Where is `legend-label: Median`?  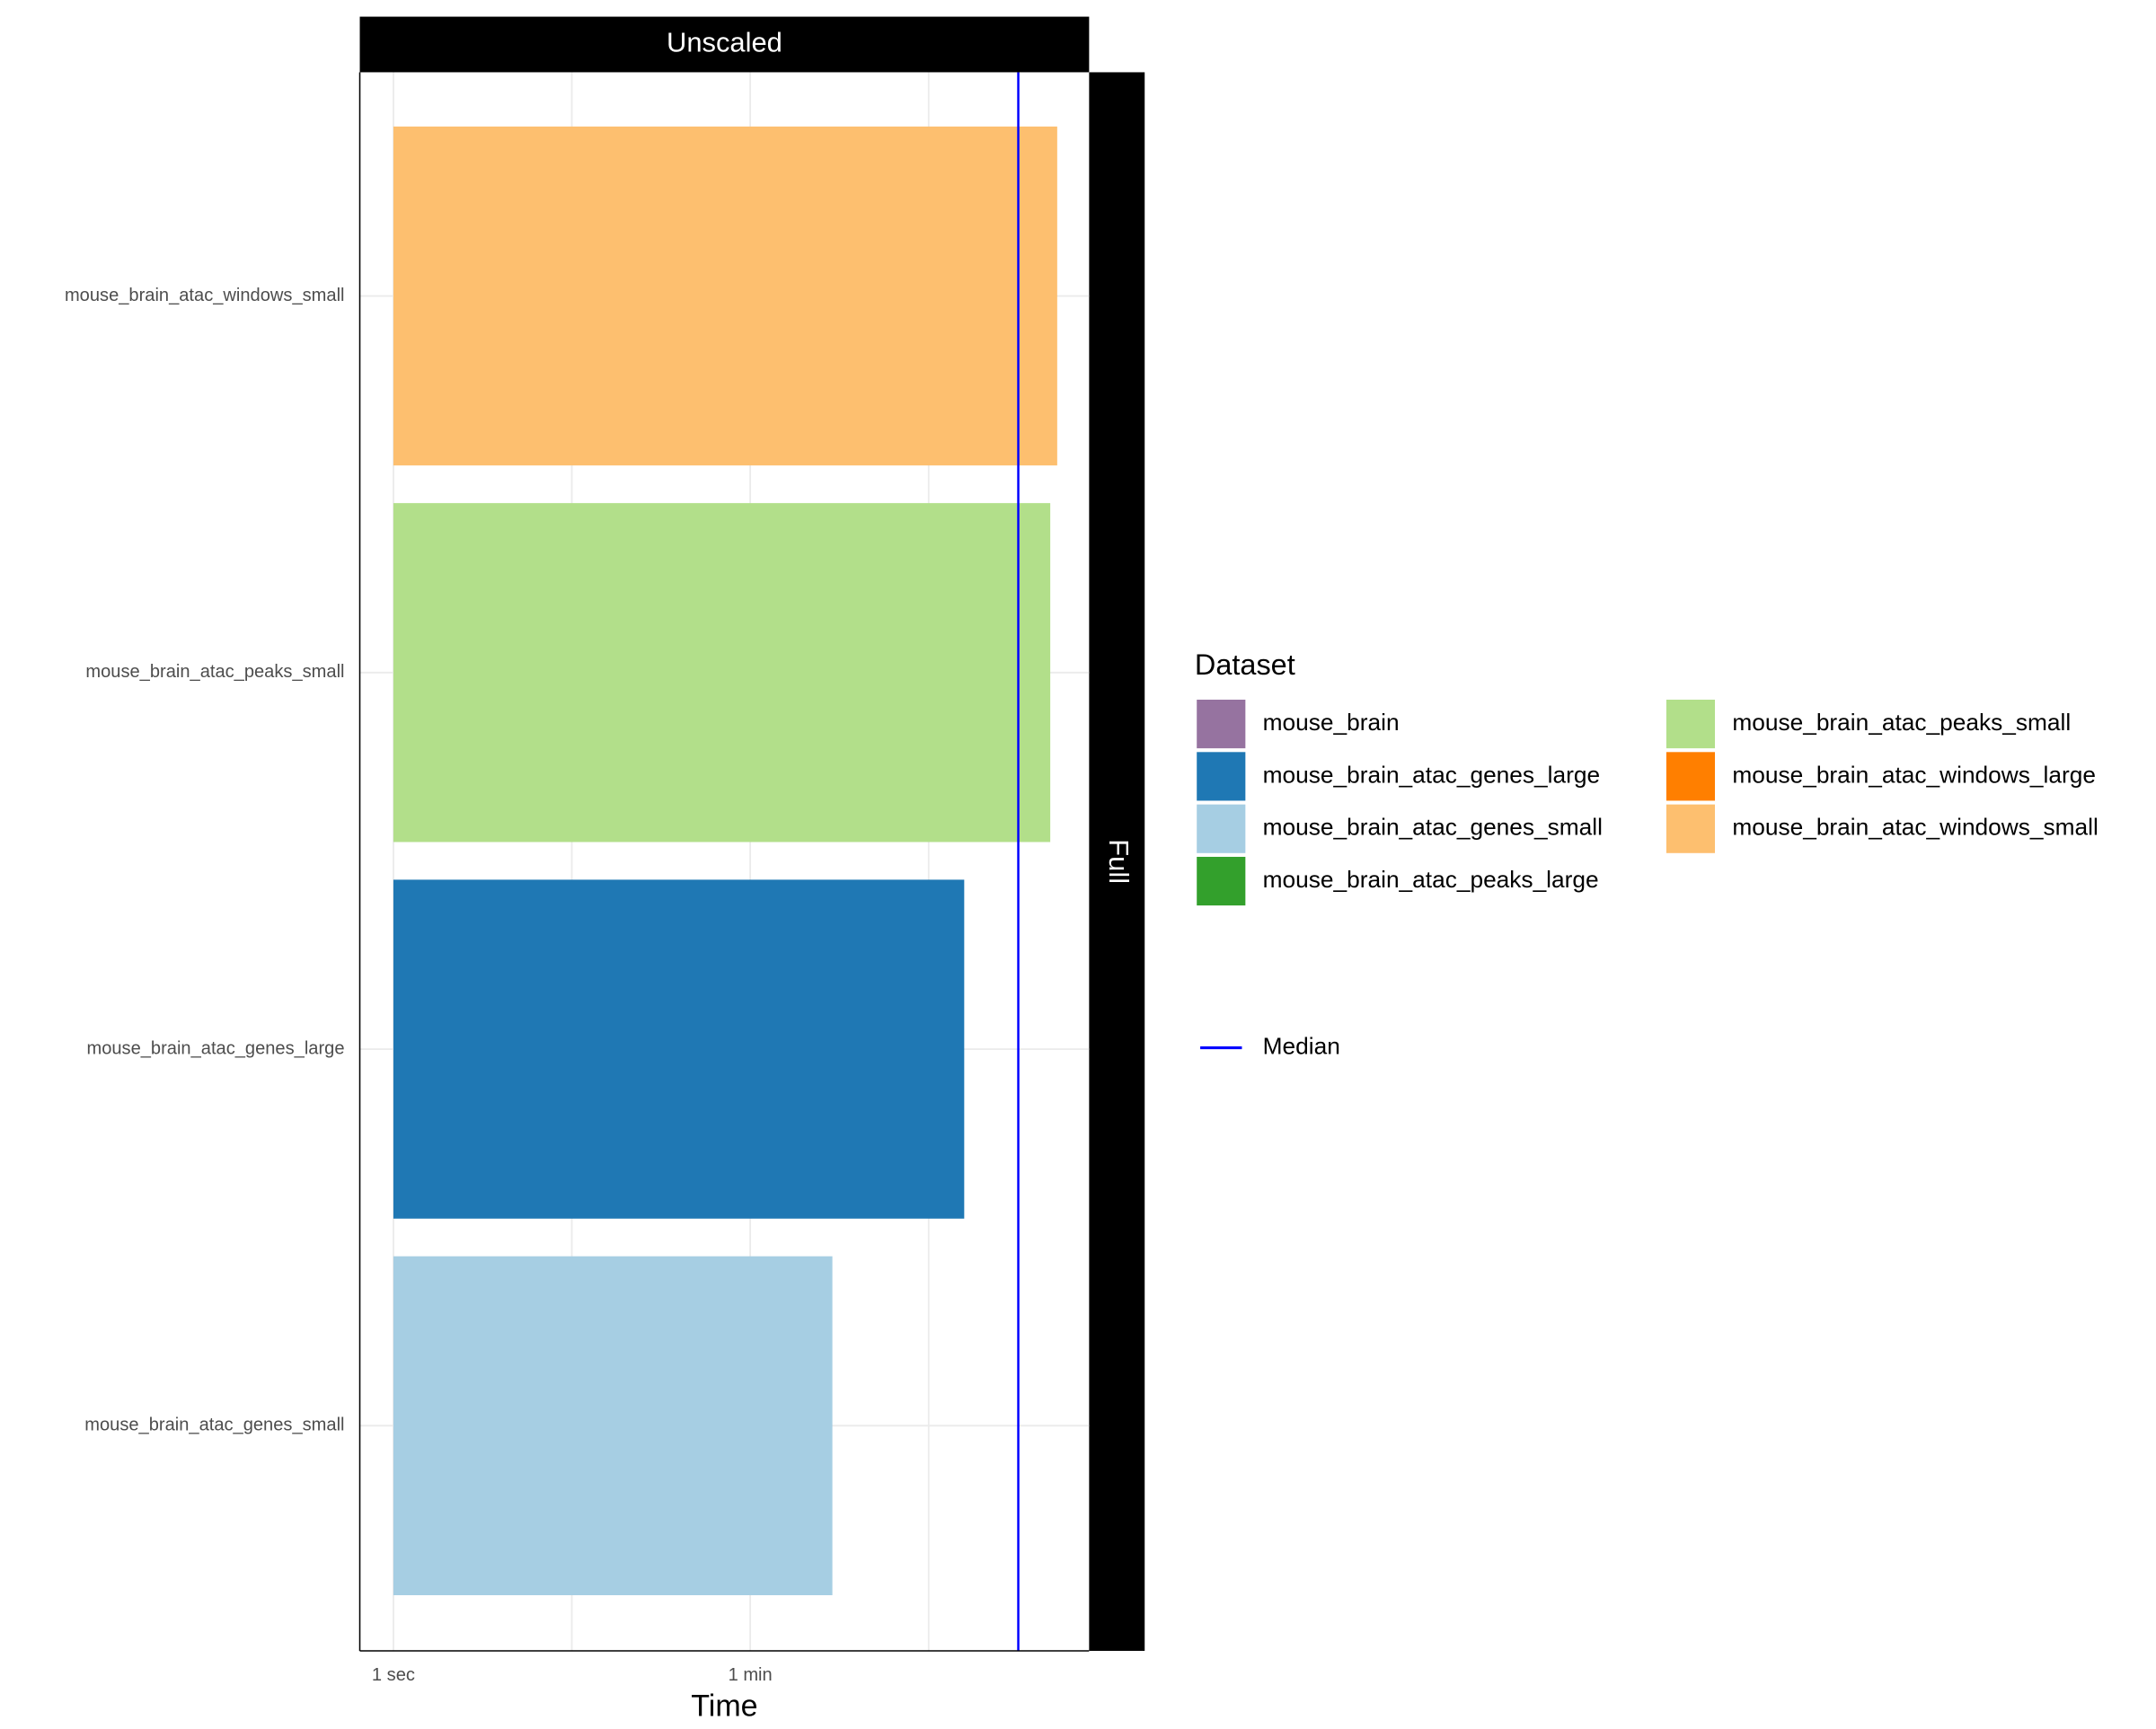
legend-label: Median is located at coordinates (1301, 1045).